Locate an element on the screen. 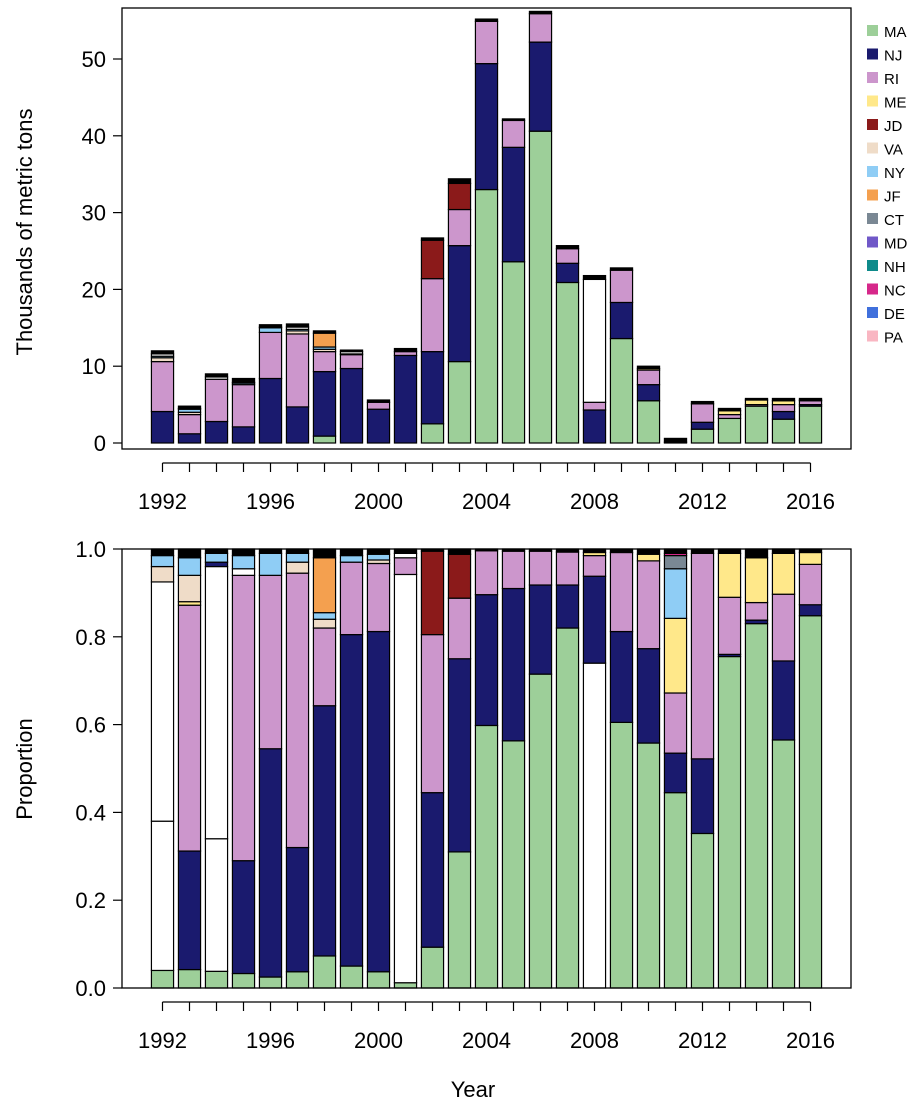  top-bar-1997 is located at coordinates (297, 383).